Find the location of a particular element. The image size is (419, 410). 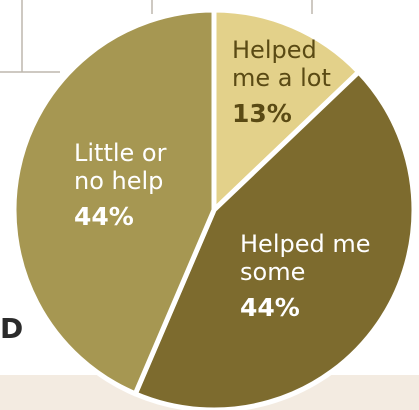

slice-label: Helped me is located at coordinates (305, 244).